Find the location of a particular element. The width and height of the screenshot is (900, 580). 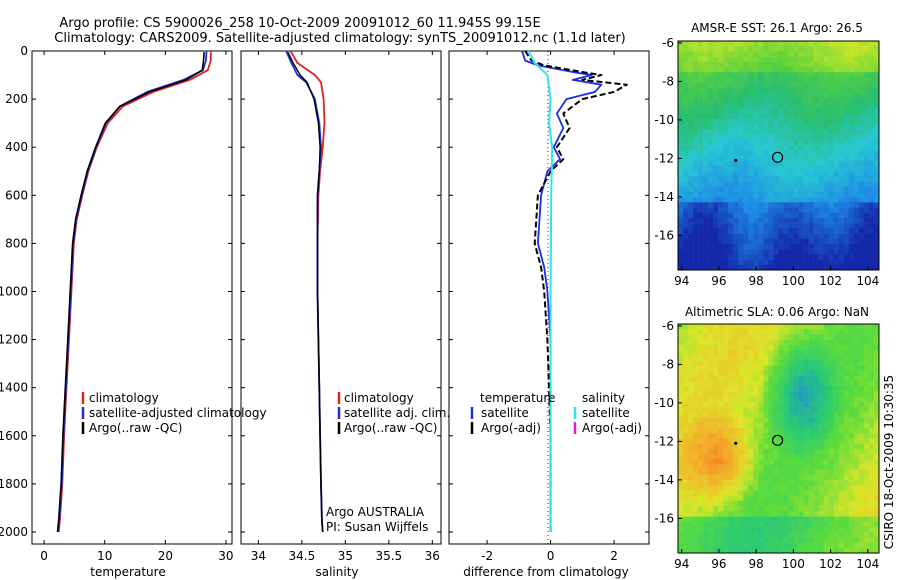

x-tick-label: 35.5 is located at coordinates (388, 556).